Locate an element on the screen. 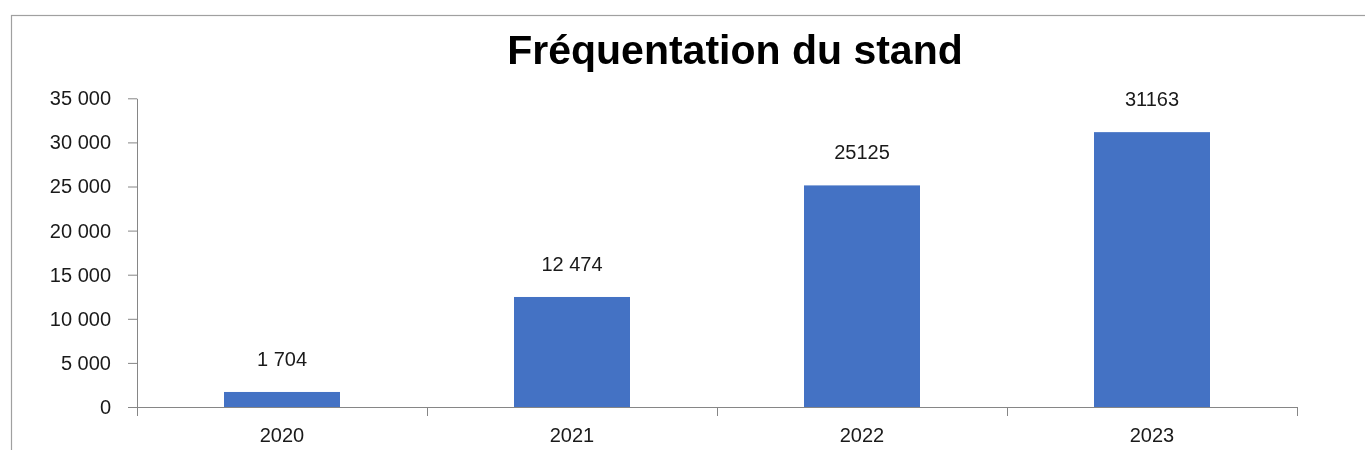 This screenshot has height=450, width=1365. y-tick-label: 15 000 is located at coordinates (80, 274).